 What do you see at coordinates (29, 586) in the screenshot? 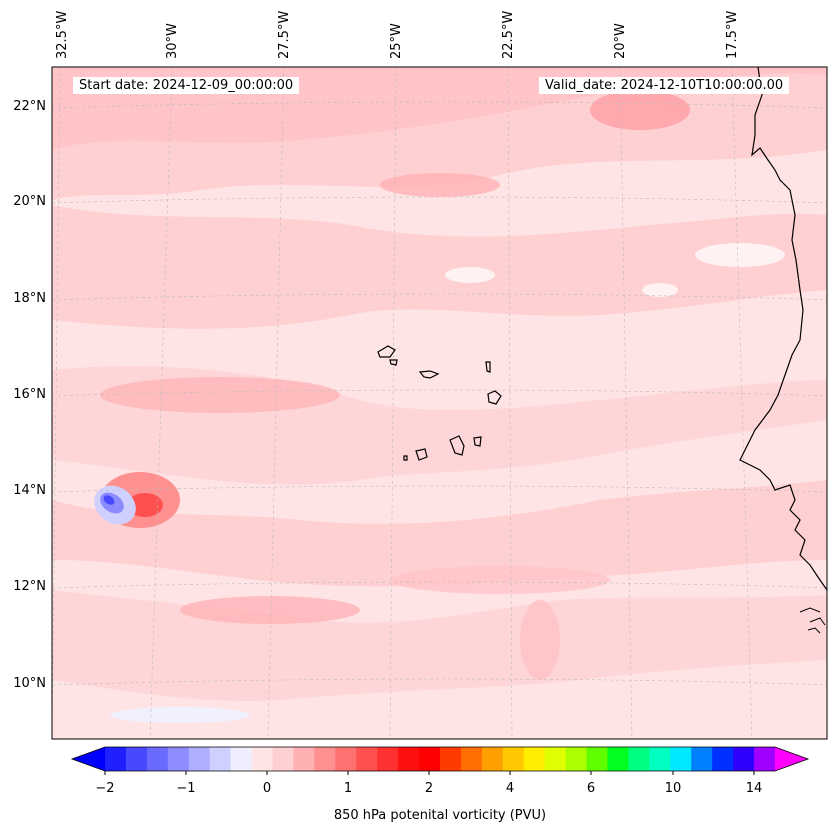
I see `lat-label-12n: 12°N` at bounding box center [29, 586].